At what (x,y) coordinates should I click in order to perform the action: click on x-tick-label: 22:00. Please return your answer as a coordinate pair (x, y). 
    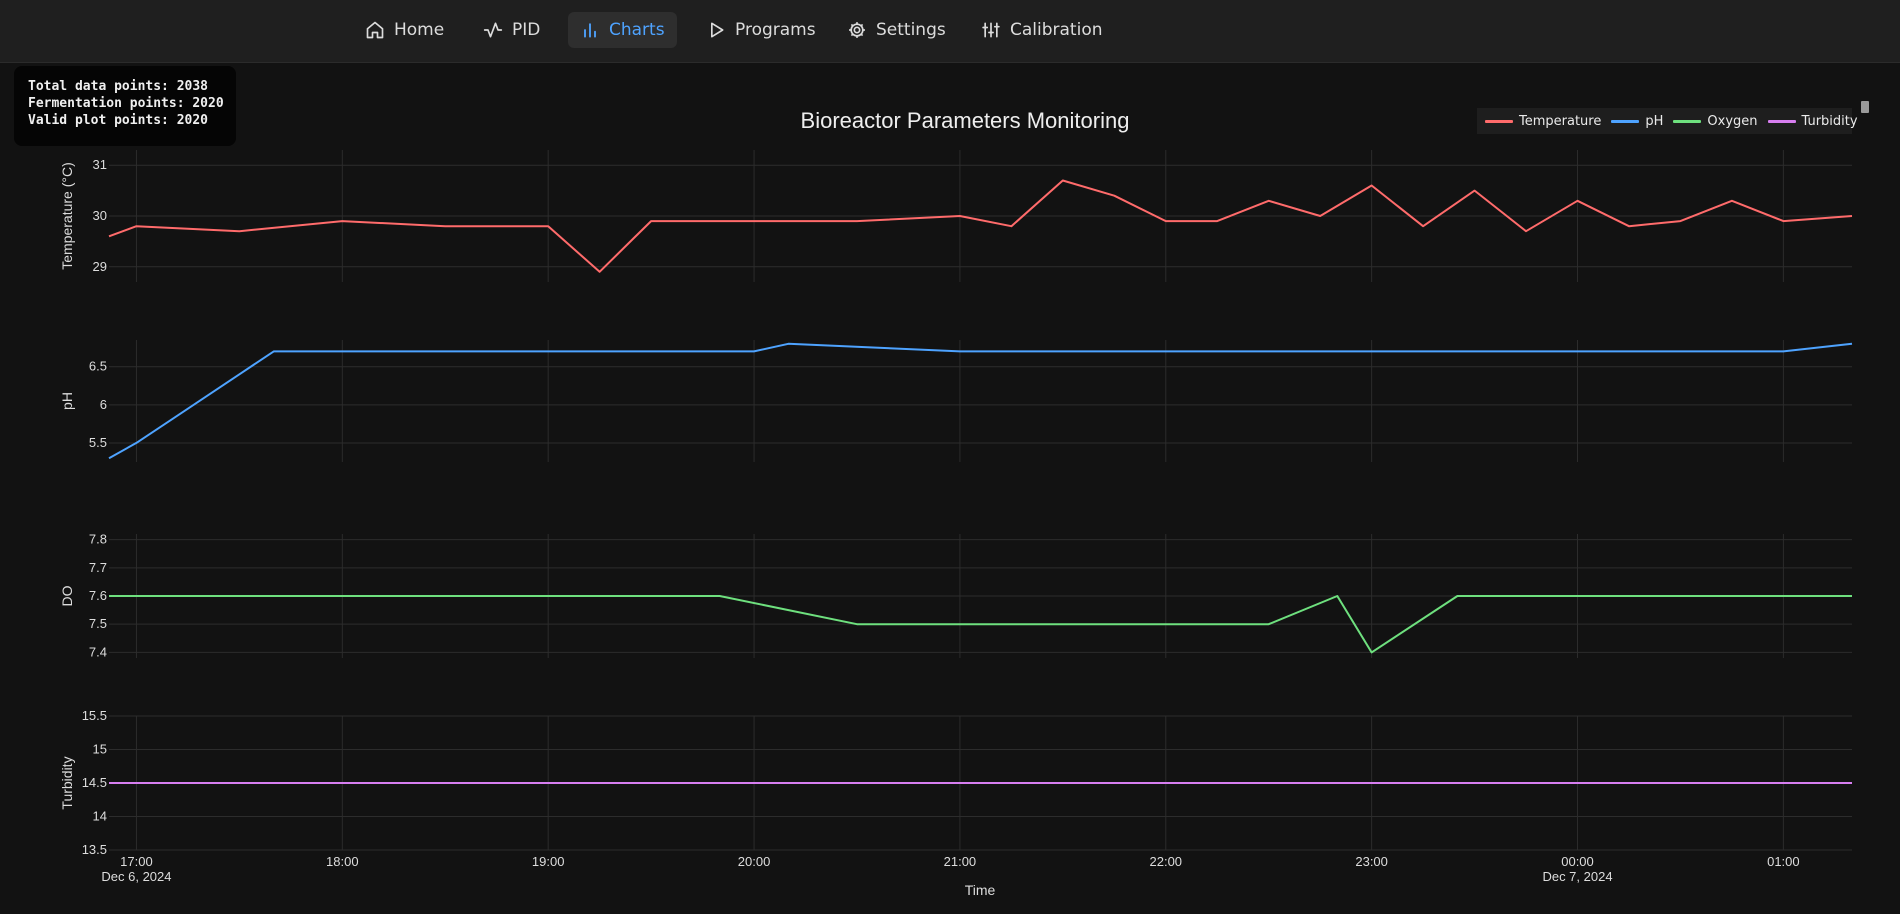
    Looking at the image, I should click on (1166, 861).